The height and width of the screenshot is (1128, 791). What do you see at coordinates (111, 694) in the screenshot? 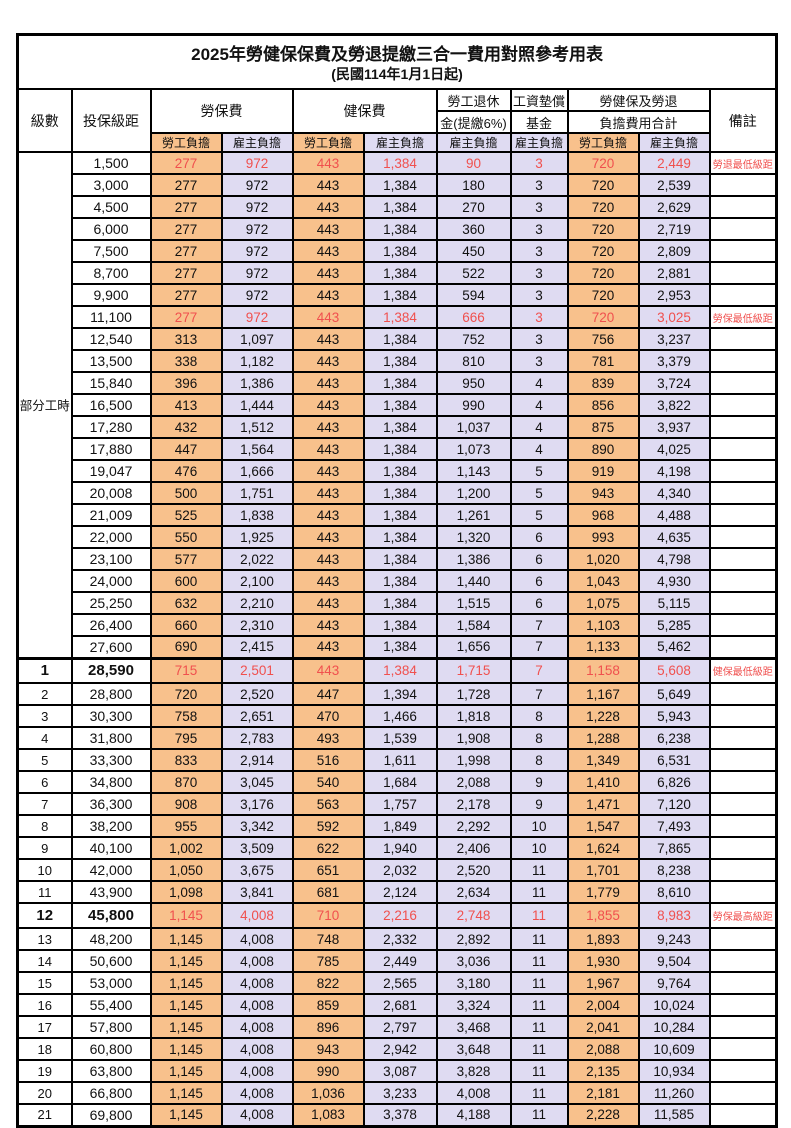
I see `bracket-cell: 28,800` at bounding box center [111, 694].